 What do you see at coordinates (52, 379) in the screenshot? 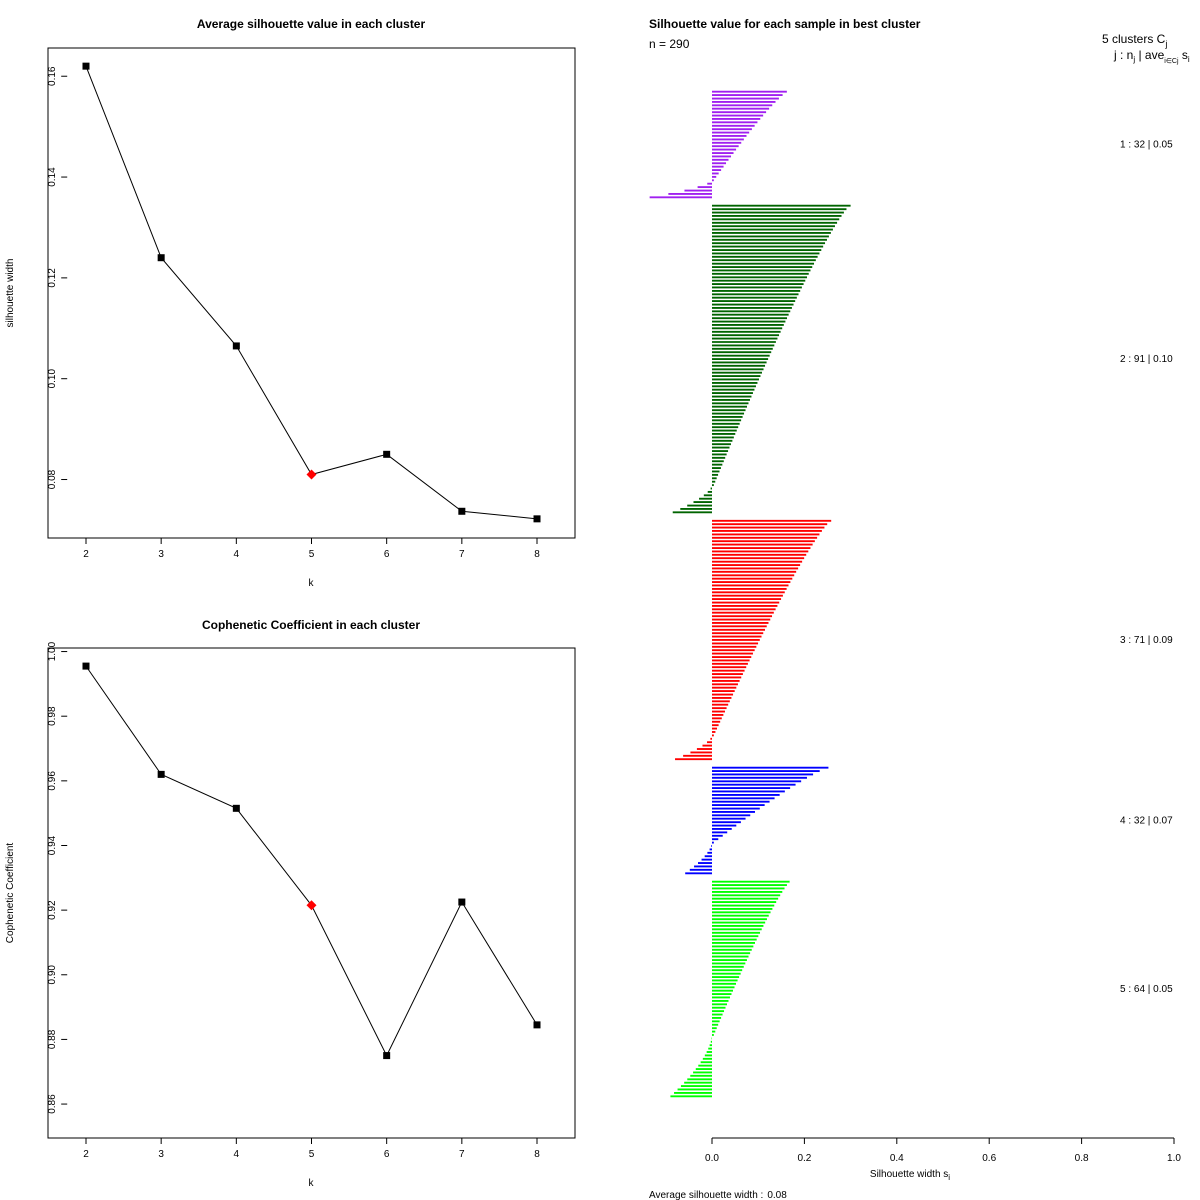
I see `y-tick-label: 0.10` at bounding box center [52, 379].